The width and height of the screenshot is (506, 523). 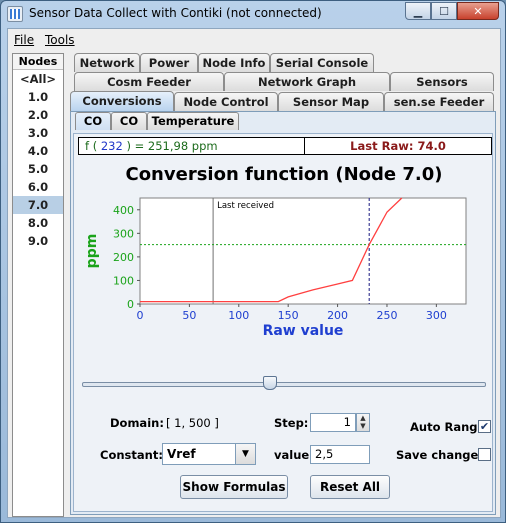 I want to click on app-icon, so click(x=15, y=14).